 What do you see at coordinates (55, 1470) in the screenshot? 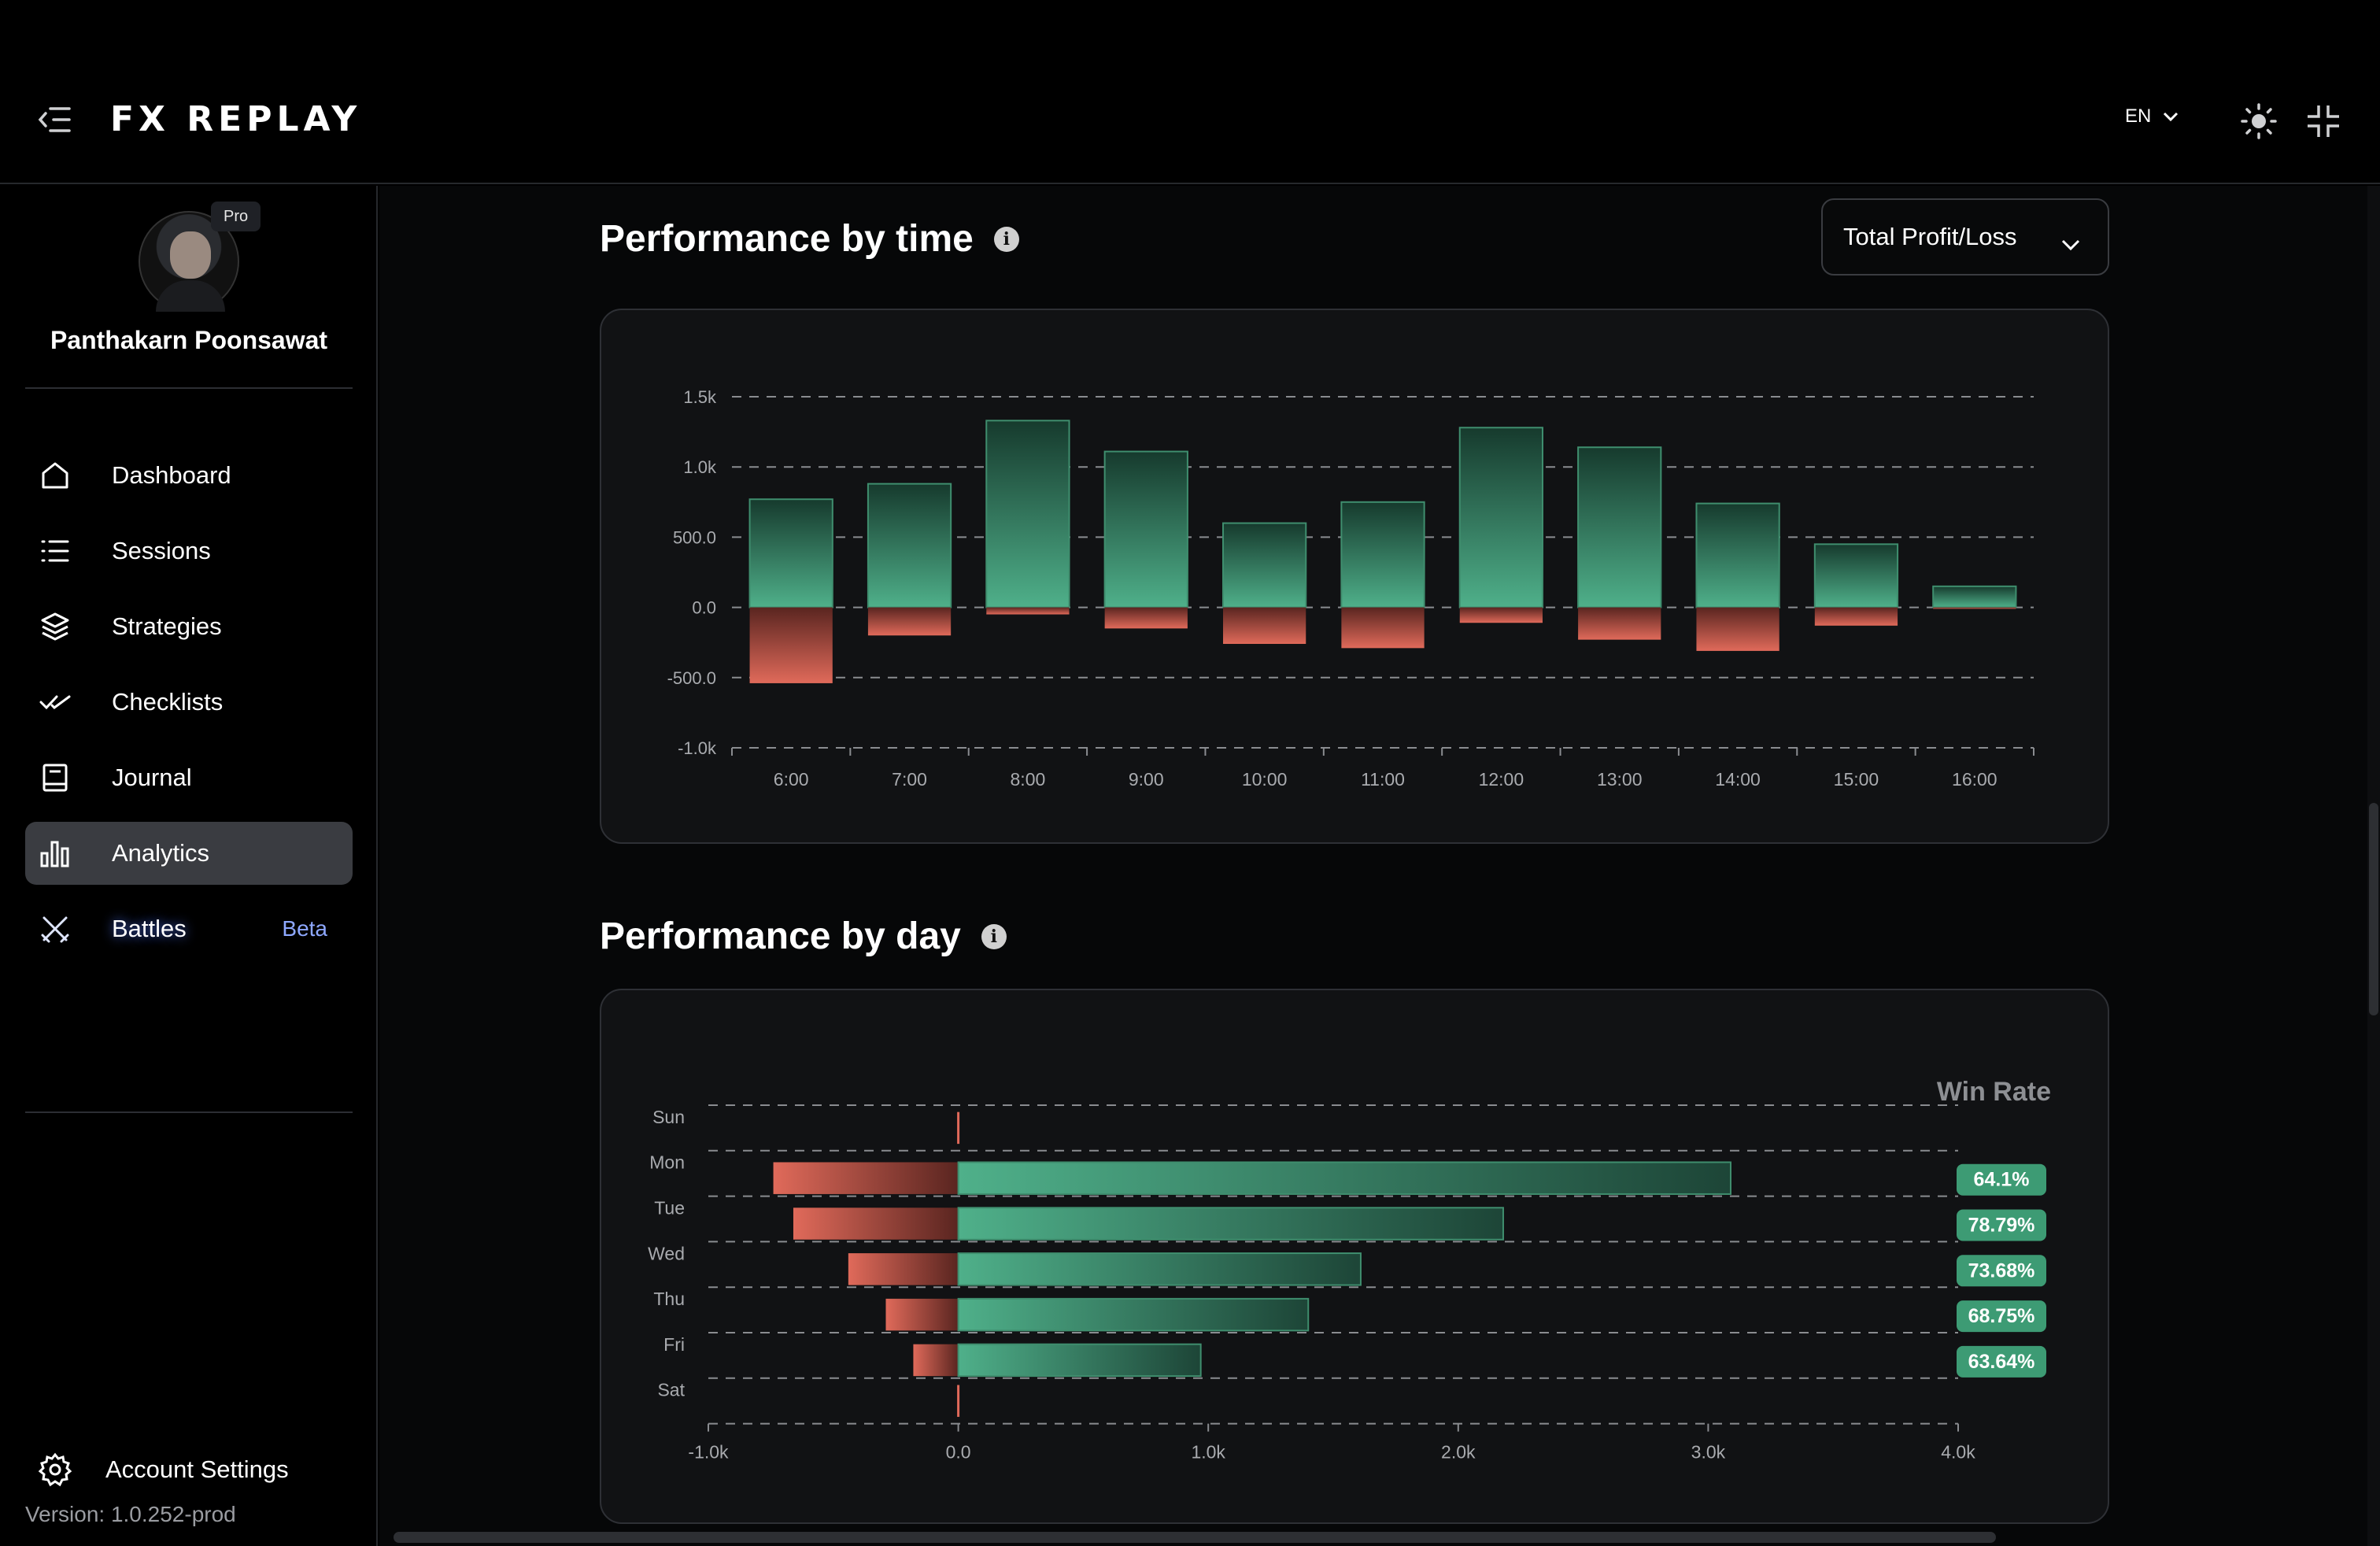
I see `gear-icon` at bounding box center [55, 1470].